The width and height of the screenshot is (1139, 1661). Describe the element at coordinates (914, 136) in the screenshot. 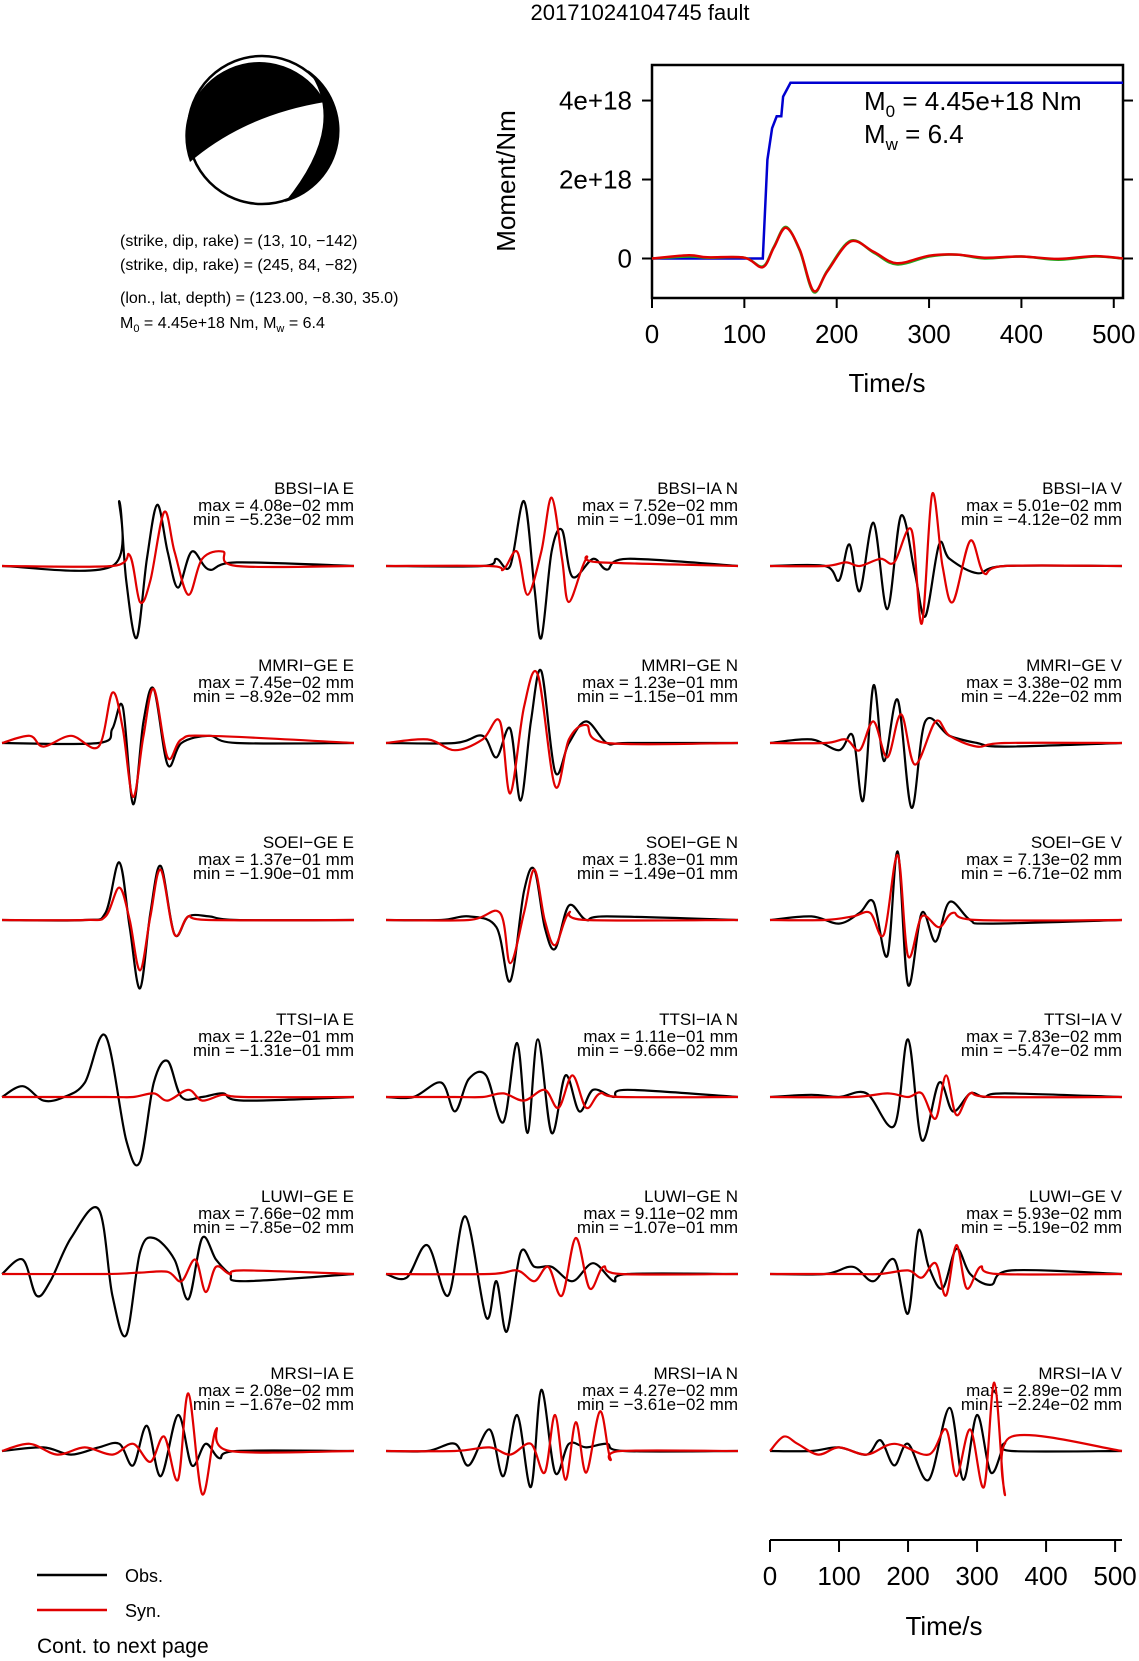

I see `moment-mw-label: Mw = 6.4` at that location.